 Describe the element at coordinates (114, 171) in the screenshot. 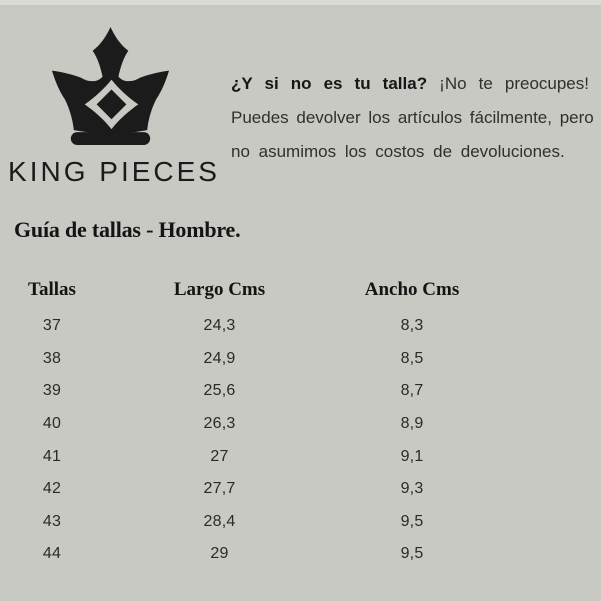

I see `brand-name: KING PIECES` at that location.